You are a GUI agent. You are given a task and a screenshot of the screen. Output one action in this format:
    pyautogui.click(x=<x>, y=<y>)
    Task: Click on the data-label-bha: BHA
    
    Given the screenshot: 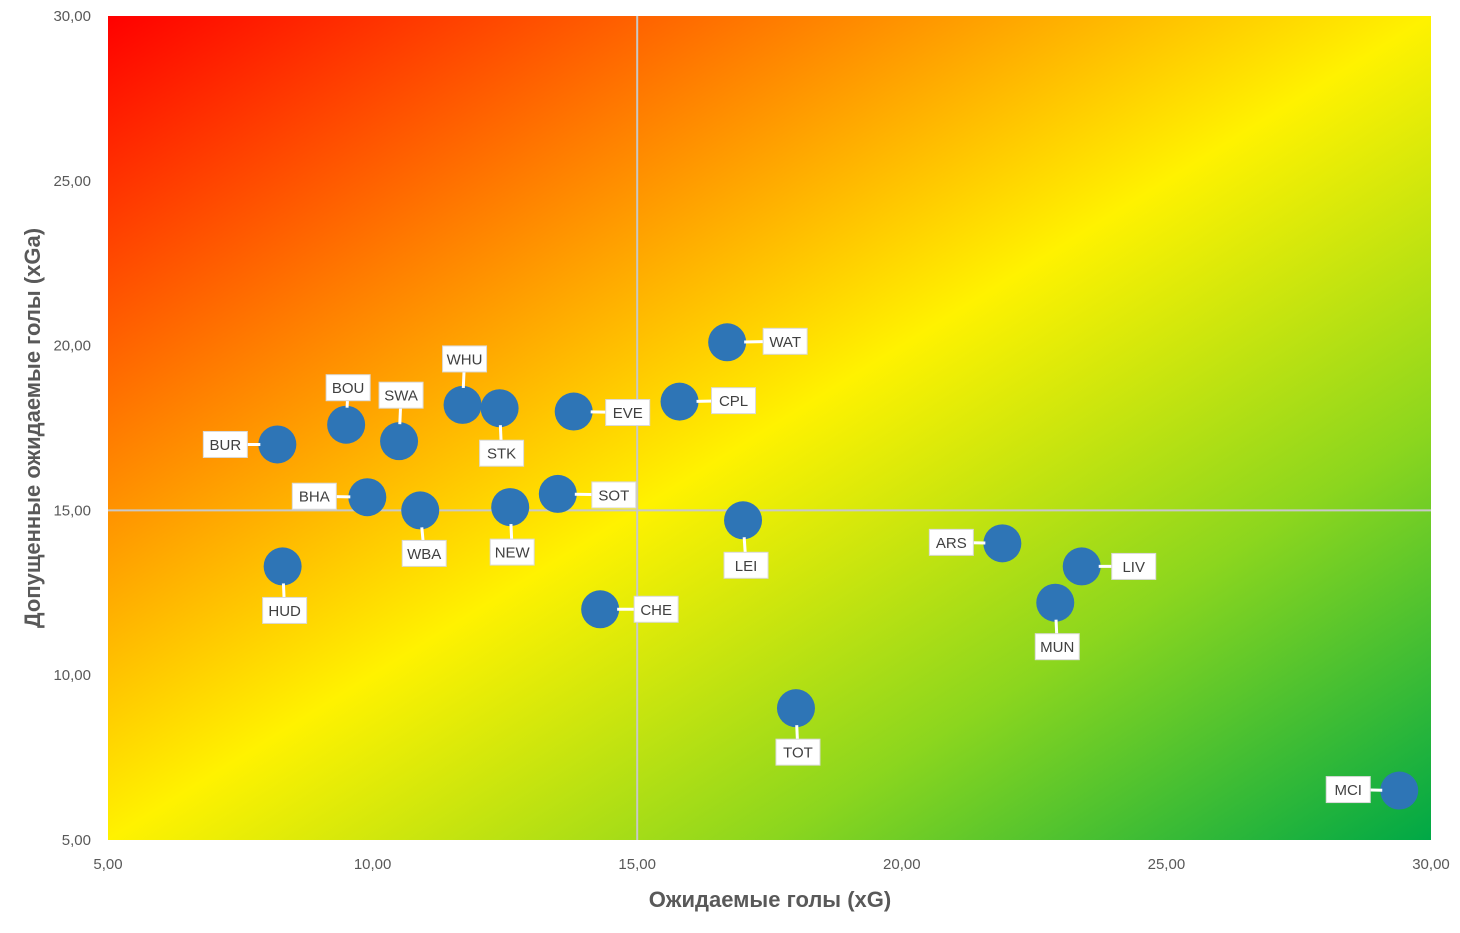 What is the action you would take?
    pyautogui.click(x=321, y=496)
    